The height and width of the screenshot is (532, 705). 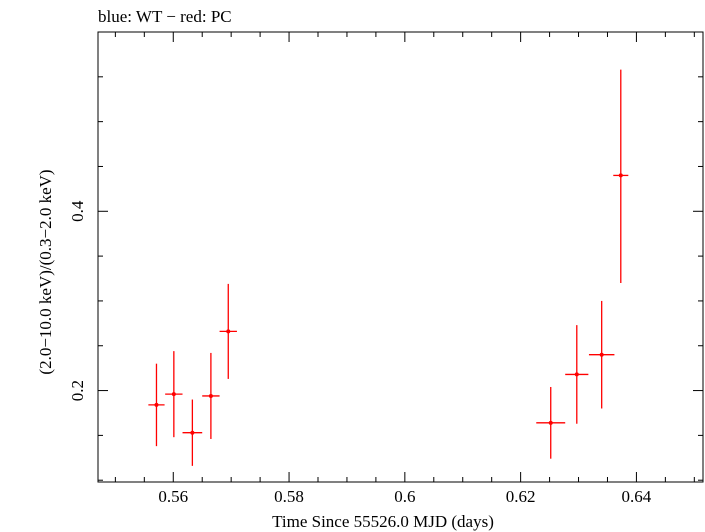 What do you see at coordinates (165, 16) in the screenshot?
I see `chart-title: blue: WT − red: PC` at bounding box center [165, 16].